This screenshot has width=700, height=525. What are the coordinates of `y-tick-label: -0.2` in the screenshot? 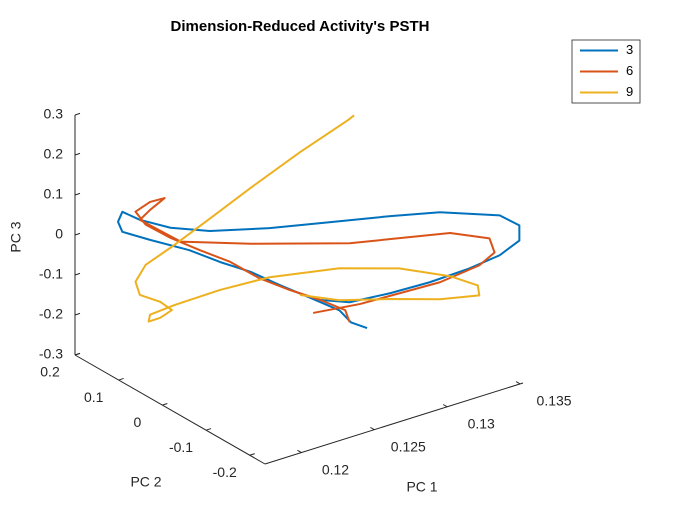 It's located at (225, 472).